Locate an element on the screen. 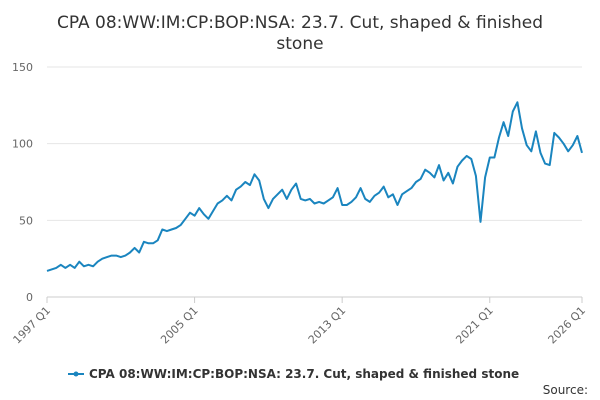 This screenshot has height=400, width=600. x-tick-label: 2005 Q1 is located at coordinates (179, 325).